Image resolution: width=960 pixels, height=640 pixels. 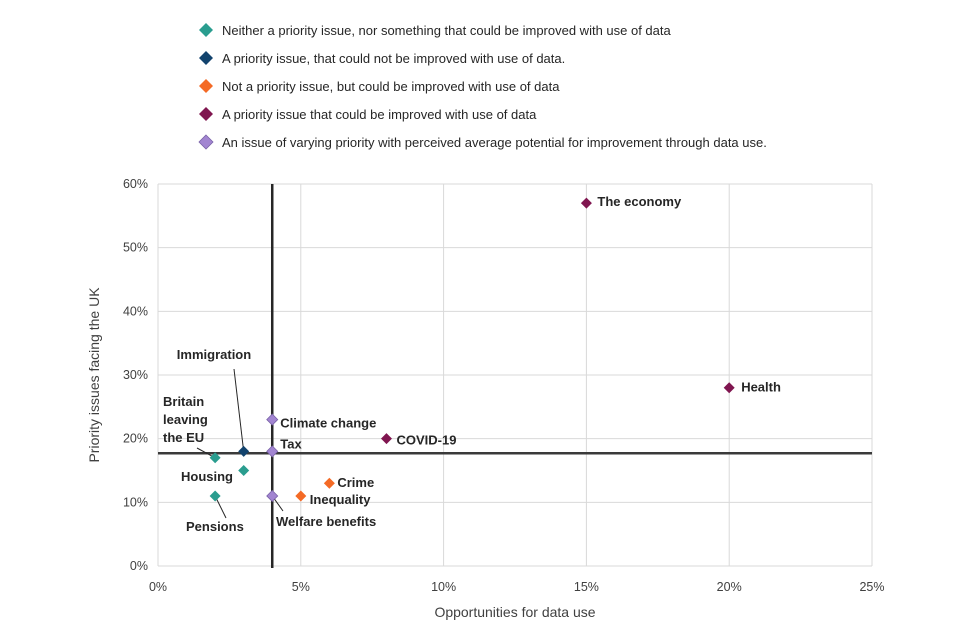 What do you see at coordinates (239, 410) in the screenshot?
I see `leader-line` at bounding box center [239, 410].